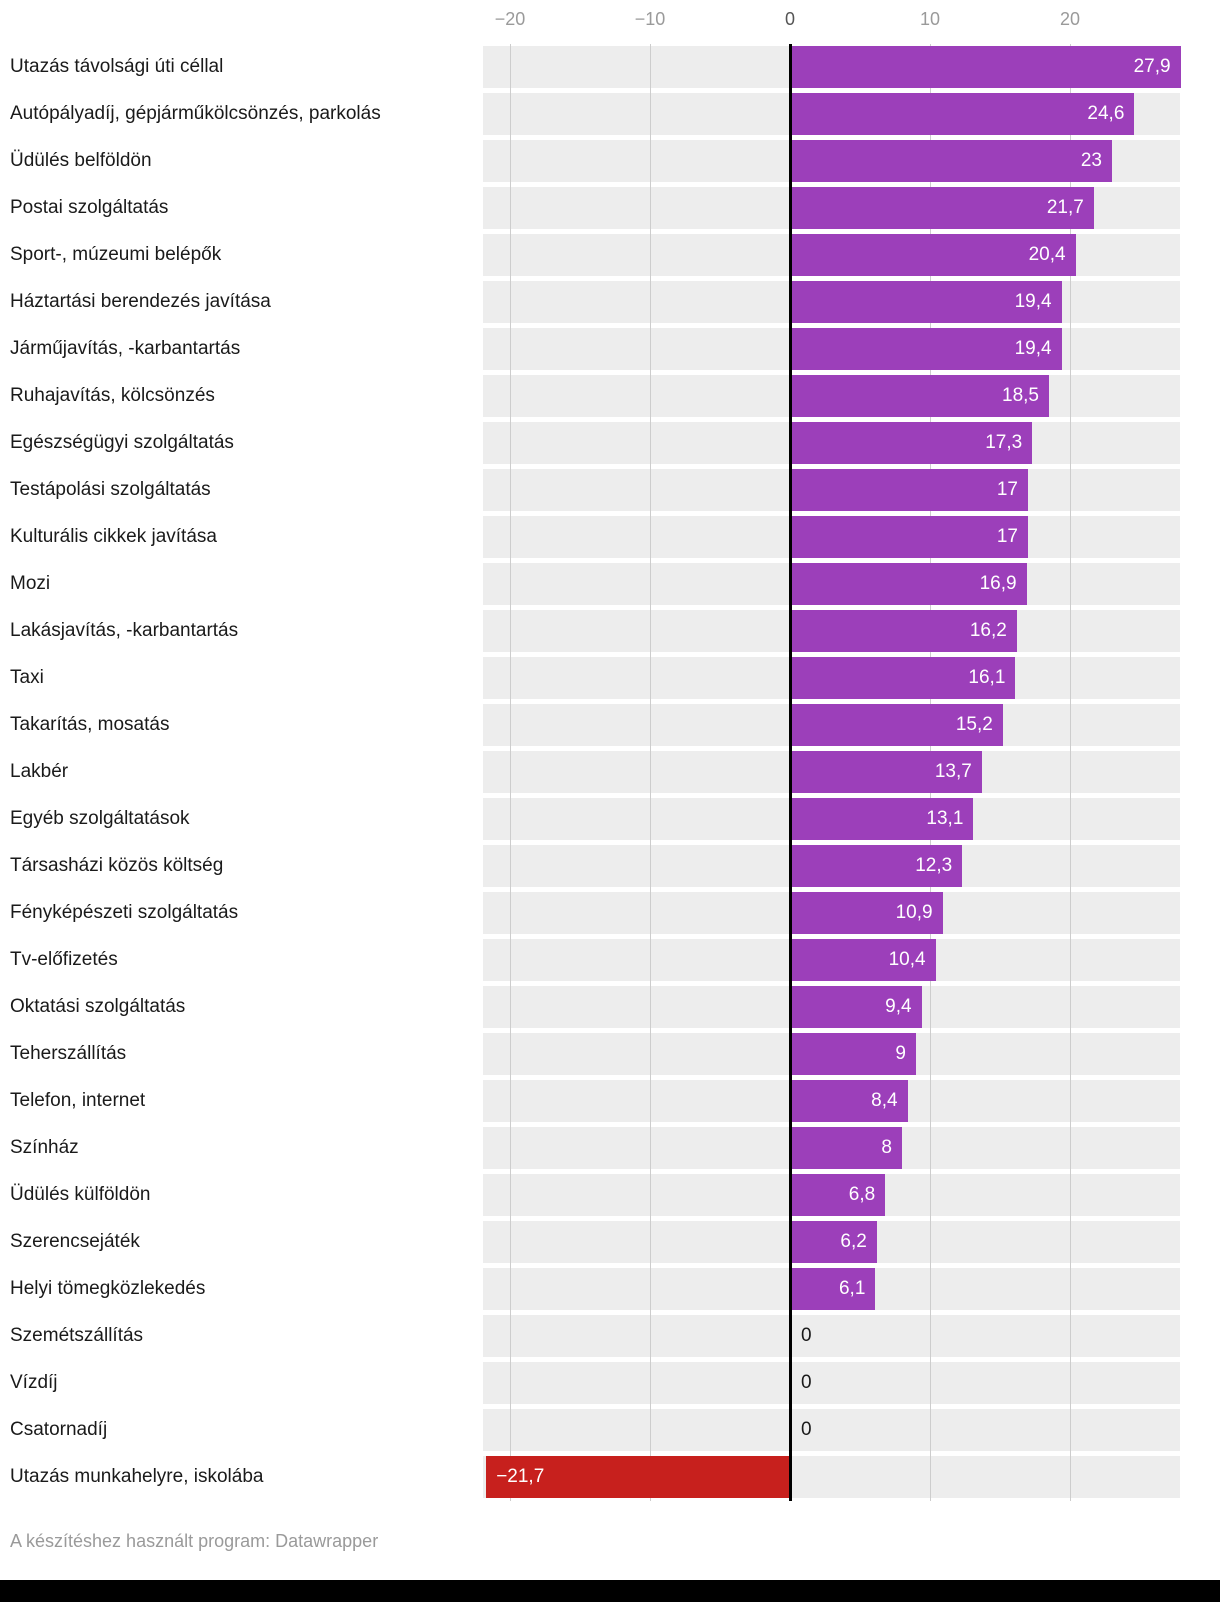 This screenshot has height=1602, width=1220. What do you see at coordinates (110, 489) in the screenshot?
I see `category-label: Testápolási szolgáltatás` at bounding box center [110, 489].